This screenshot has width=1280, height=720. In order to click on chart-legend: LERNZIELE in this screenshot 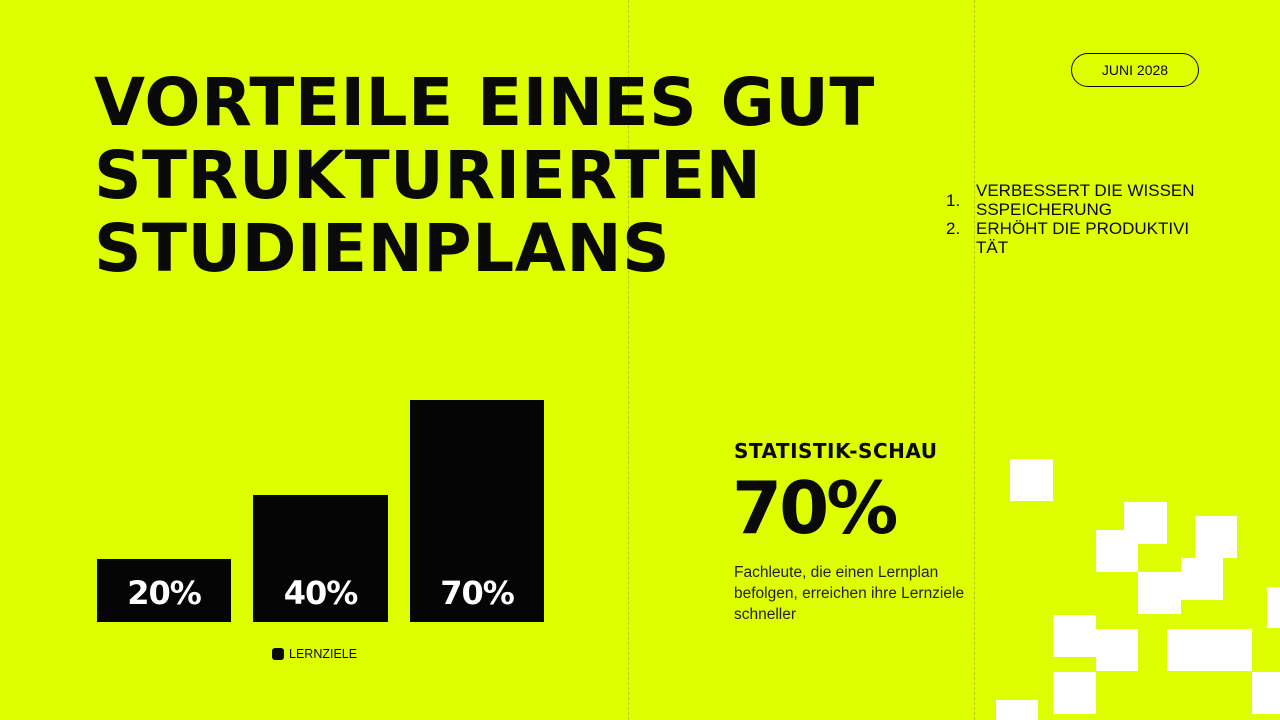, I will do `click(314, 654)`.